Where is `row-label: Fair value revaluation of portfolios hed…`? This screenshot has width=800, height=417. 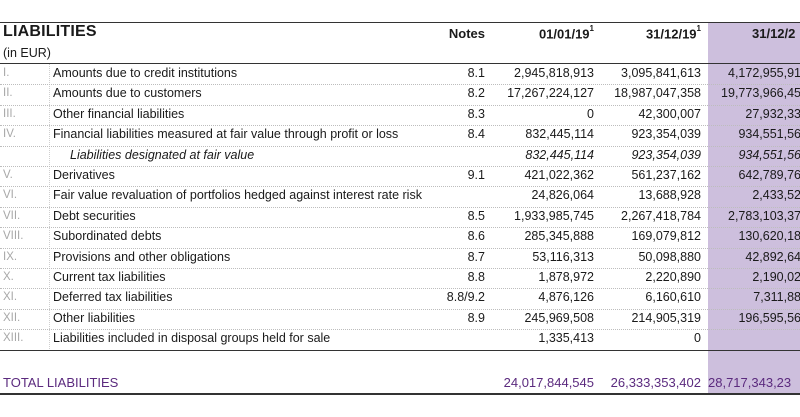
row-label: Fair value revaluation of portfolios hed… is located at coordinates (237, 195).